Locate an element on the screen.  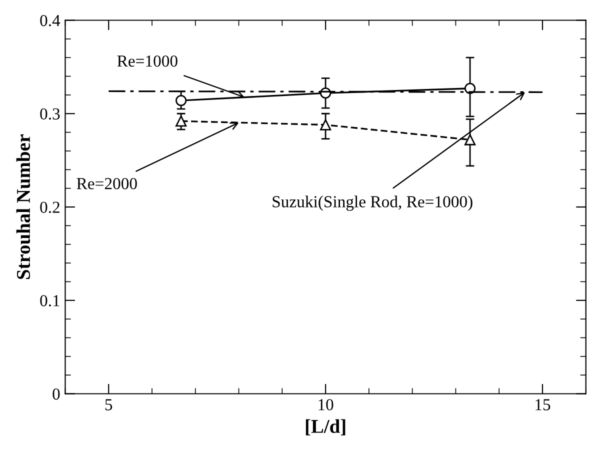
y-tick-label: 0.1 is located at coordinates (50, 300).